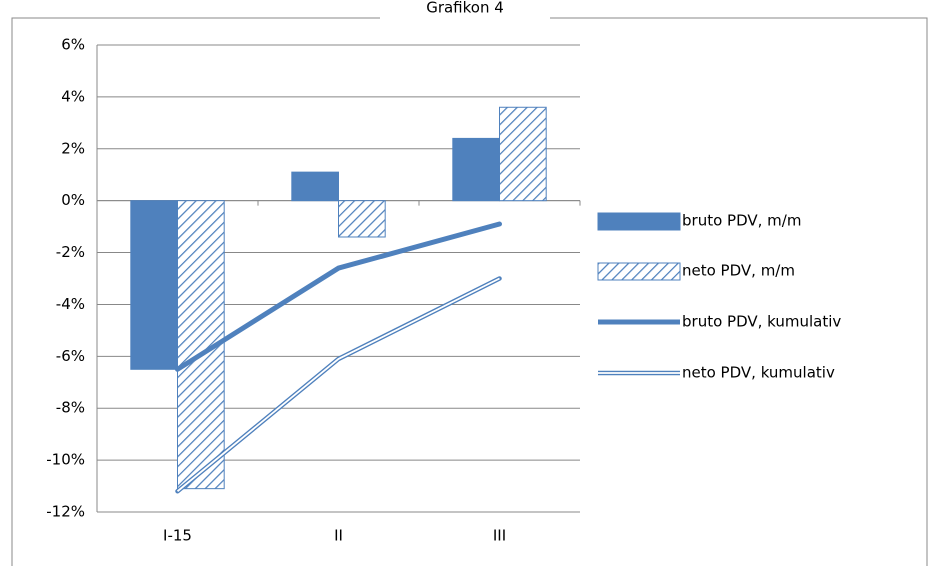 The image size is (930, 566). I want to click on legend-label: bruto PDV, m/m, so click(741, 221).